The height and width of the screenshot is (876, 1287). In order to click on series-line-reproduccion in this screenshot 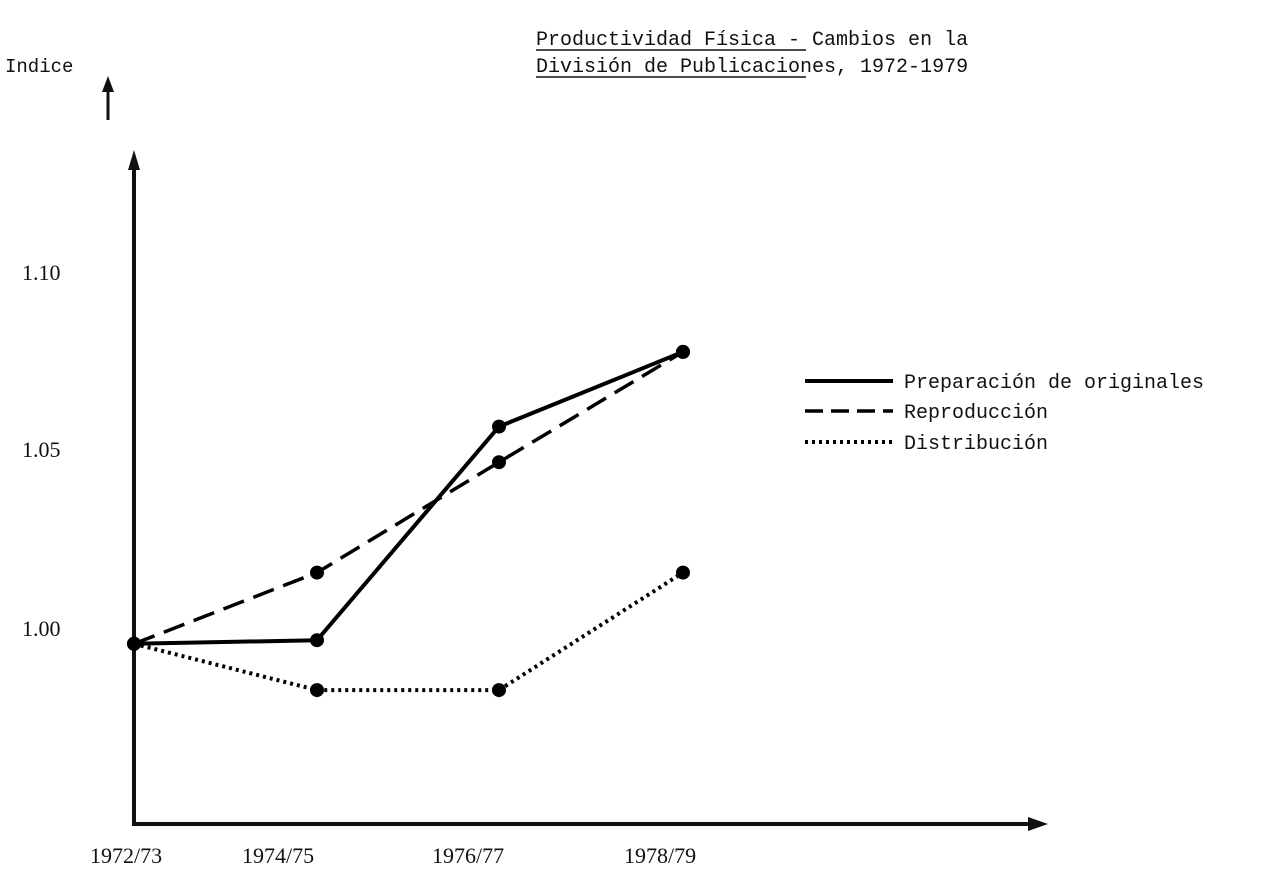, I will do `click(408, 498)`.